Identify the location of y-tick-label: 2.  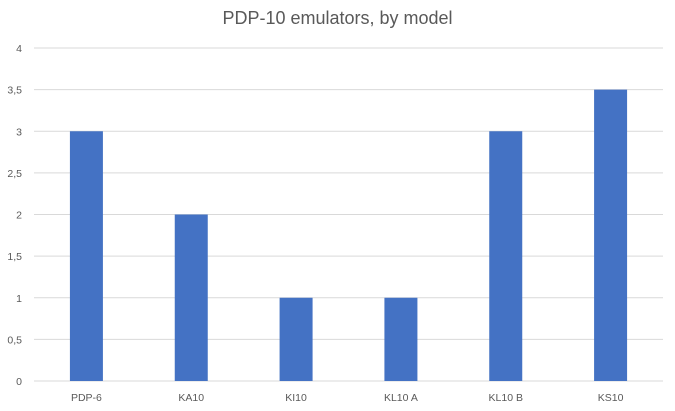
(19, 216).